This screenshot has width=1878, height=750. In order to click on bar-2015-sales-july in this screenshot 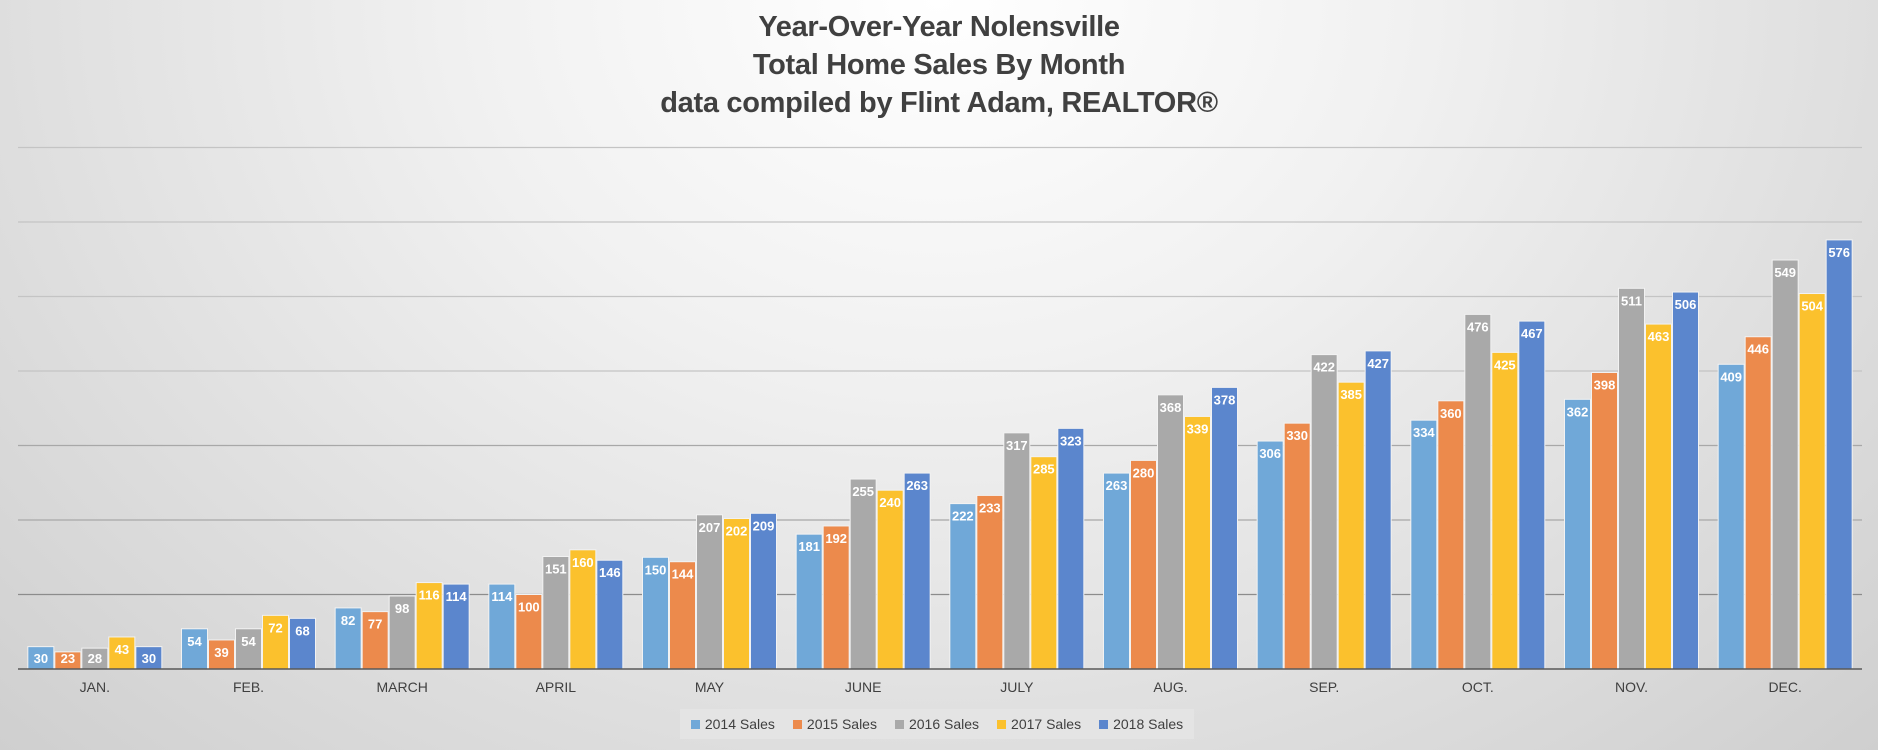, I will do `click(990, 582)`.